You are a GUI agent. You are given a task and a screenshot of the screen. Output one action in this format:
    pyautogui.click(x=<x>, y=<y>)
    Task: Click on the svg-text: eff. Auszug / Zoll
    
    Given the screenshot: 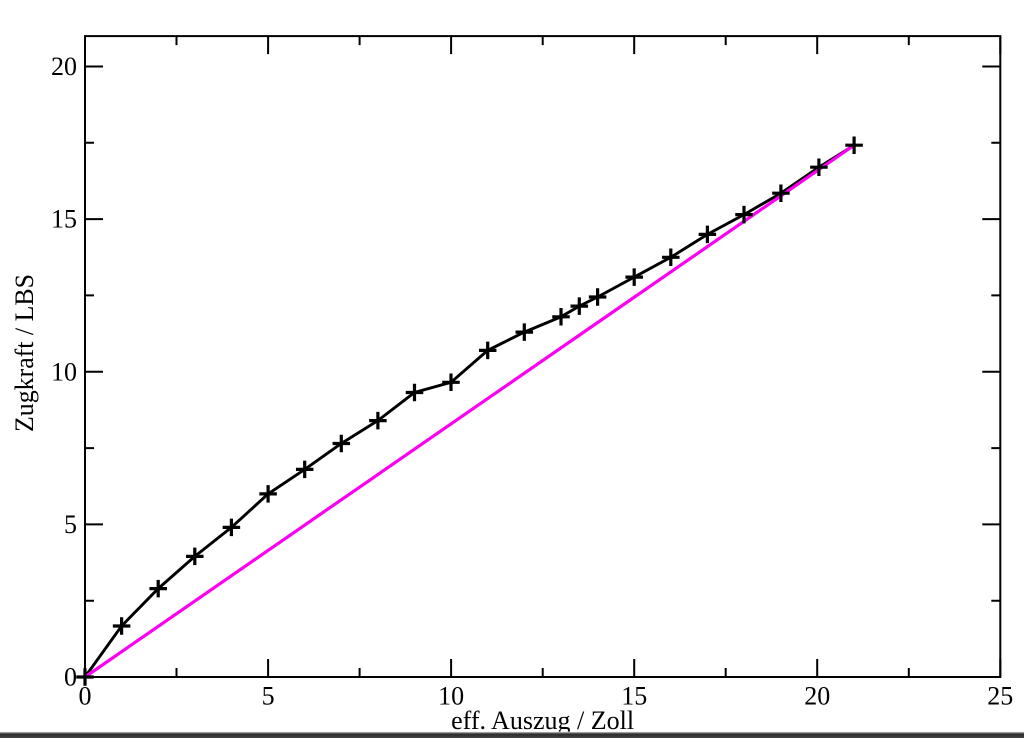 What is the action you would take?
    pyautogui.click(x=542, y=720)
    